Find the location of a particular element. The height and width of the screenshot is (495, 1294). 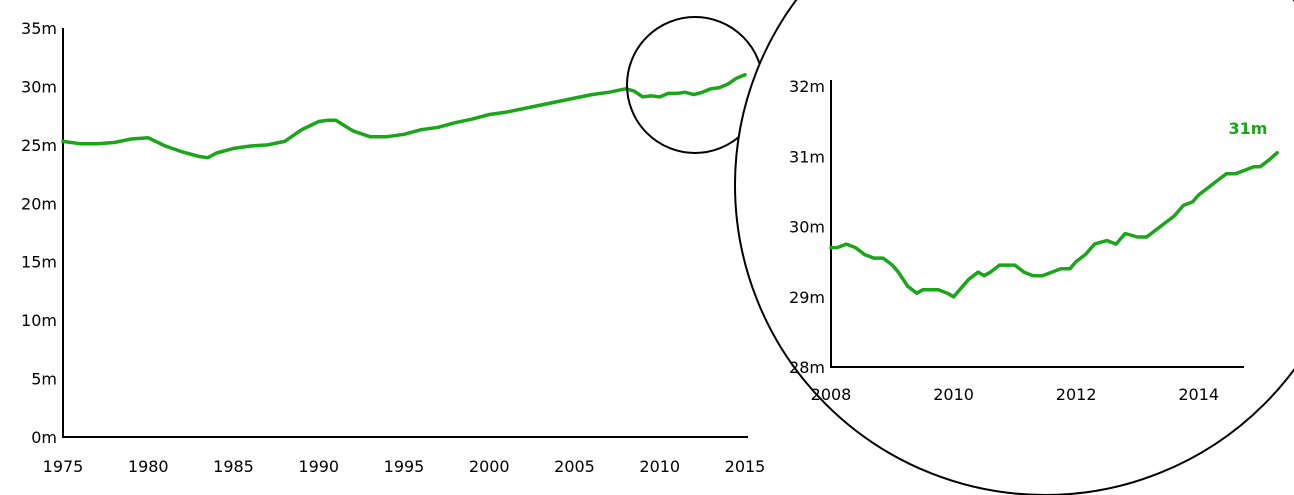

main-x-tick-label: 2000 is located at coordinates (489, 466).